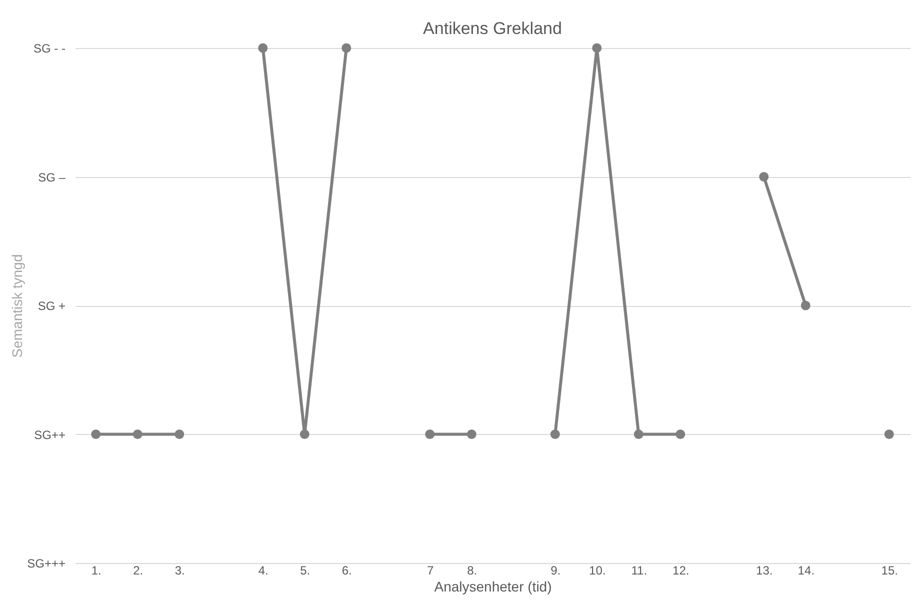 This screenshot has width=920, height=604. What do you see at coordinates (52, 177) in the screenshot?
I see `category-label: SG –` at bounding box center [52, 177].